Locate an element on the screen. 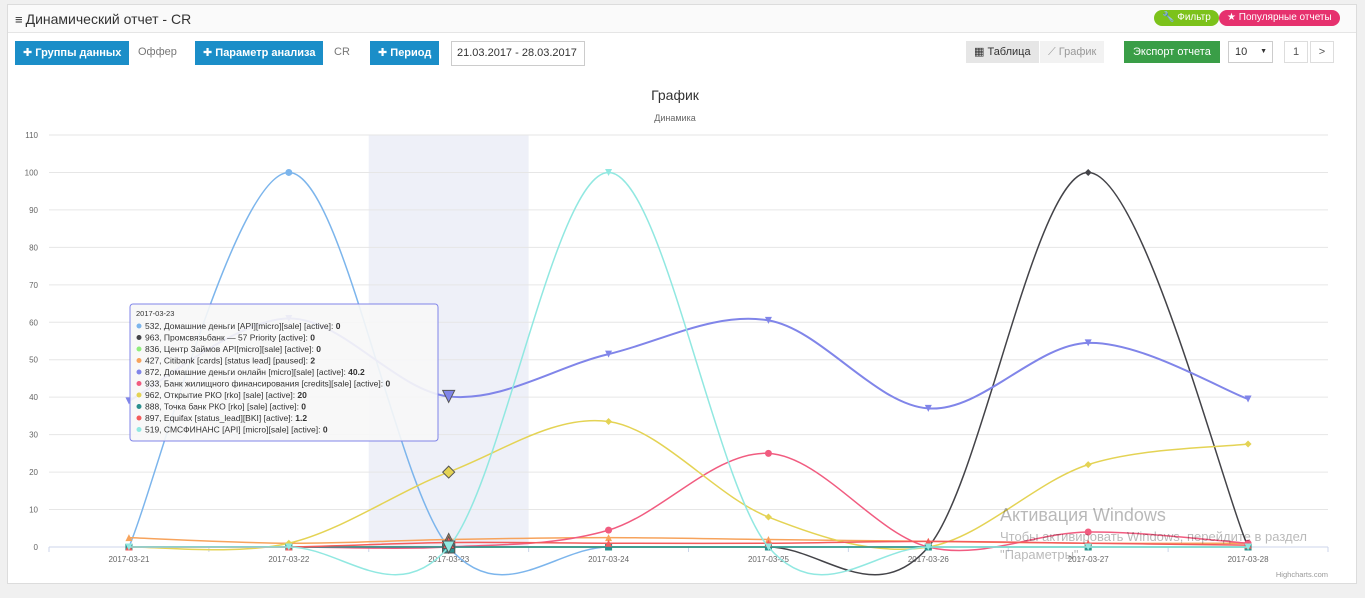 This screenshot has width=1365, height=598. y-tick-label: 10 is located at coordinates (33, 510).